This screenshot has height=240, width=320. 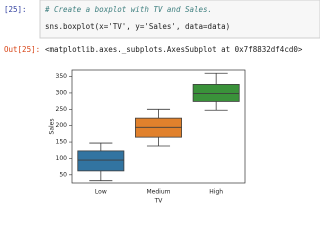 What do you see at coordinates (159, 201) in the screenshot?
I see `x-axis-label: TV` at bounding box center [159, 201].